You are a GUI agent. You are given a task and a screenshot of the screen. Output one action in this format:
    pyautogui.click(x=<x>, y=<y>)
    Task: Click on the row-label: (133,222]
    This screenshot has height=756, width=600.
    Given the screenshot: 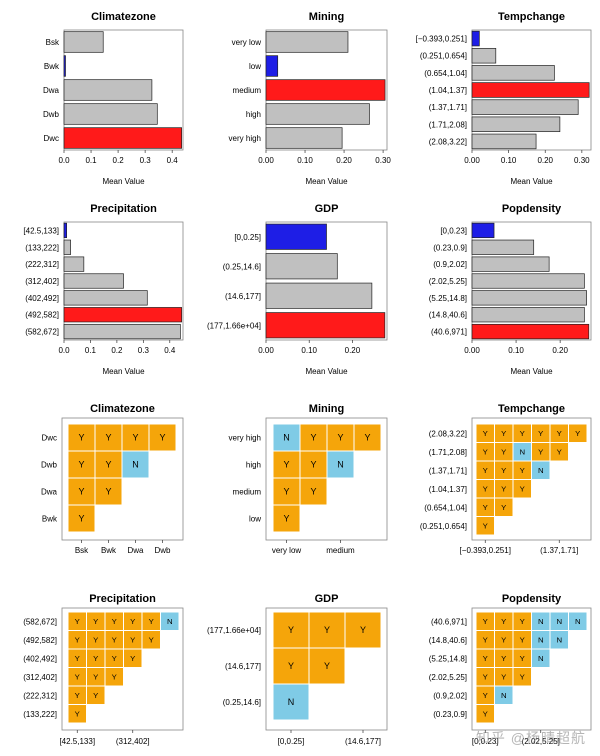 What is the action you would take?
    pyautogui.click(x=40, y=714)
    